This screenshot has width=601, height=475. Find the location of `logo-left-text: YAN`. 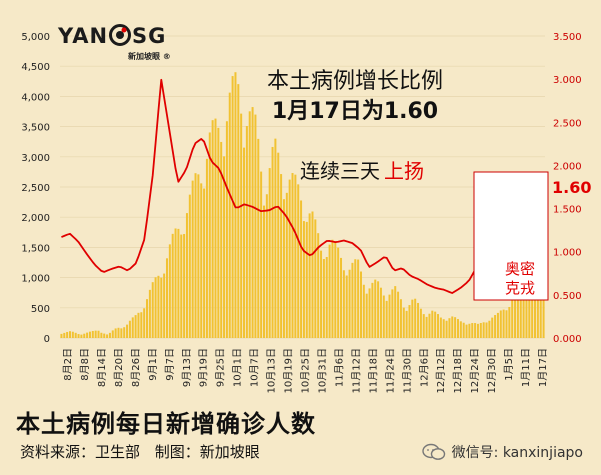

logo-left-text: YAN is located at coordinates (83, 36).